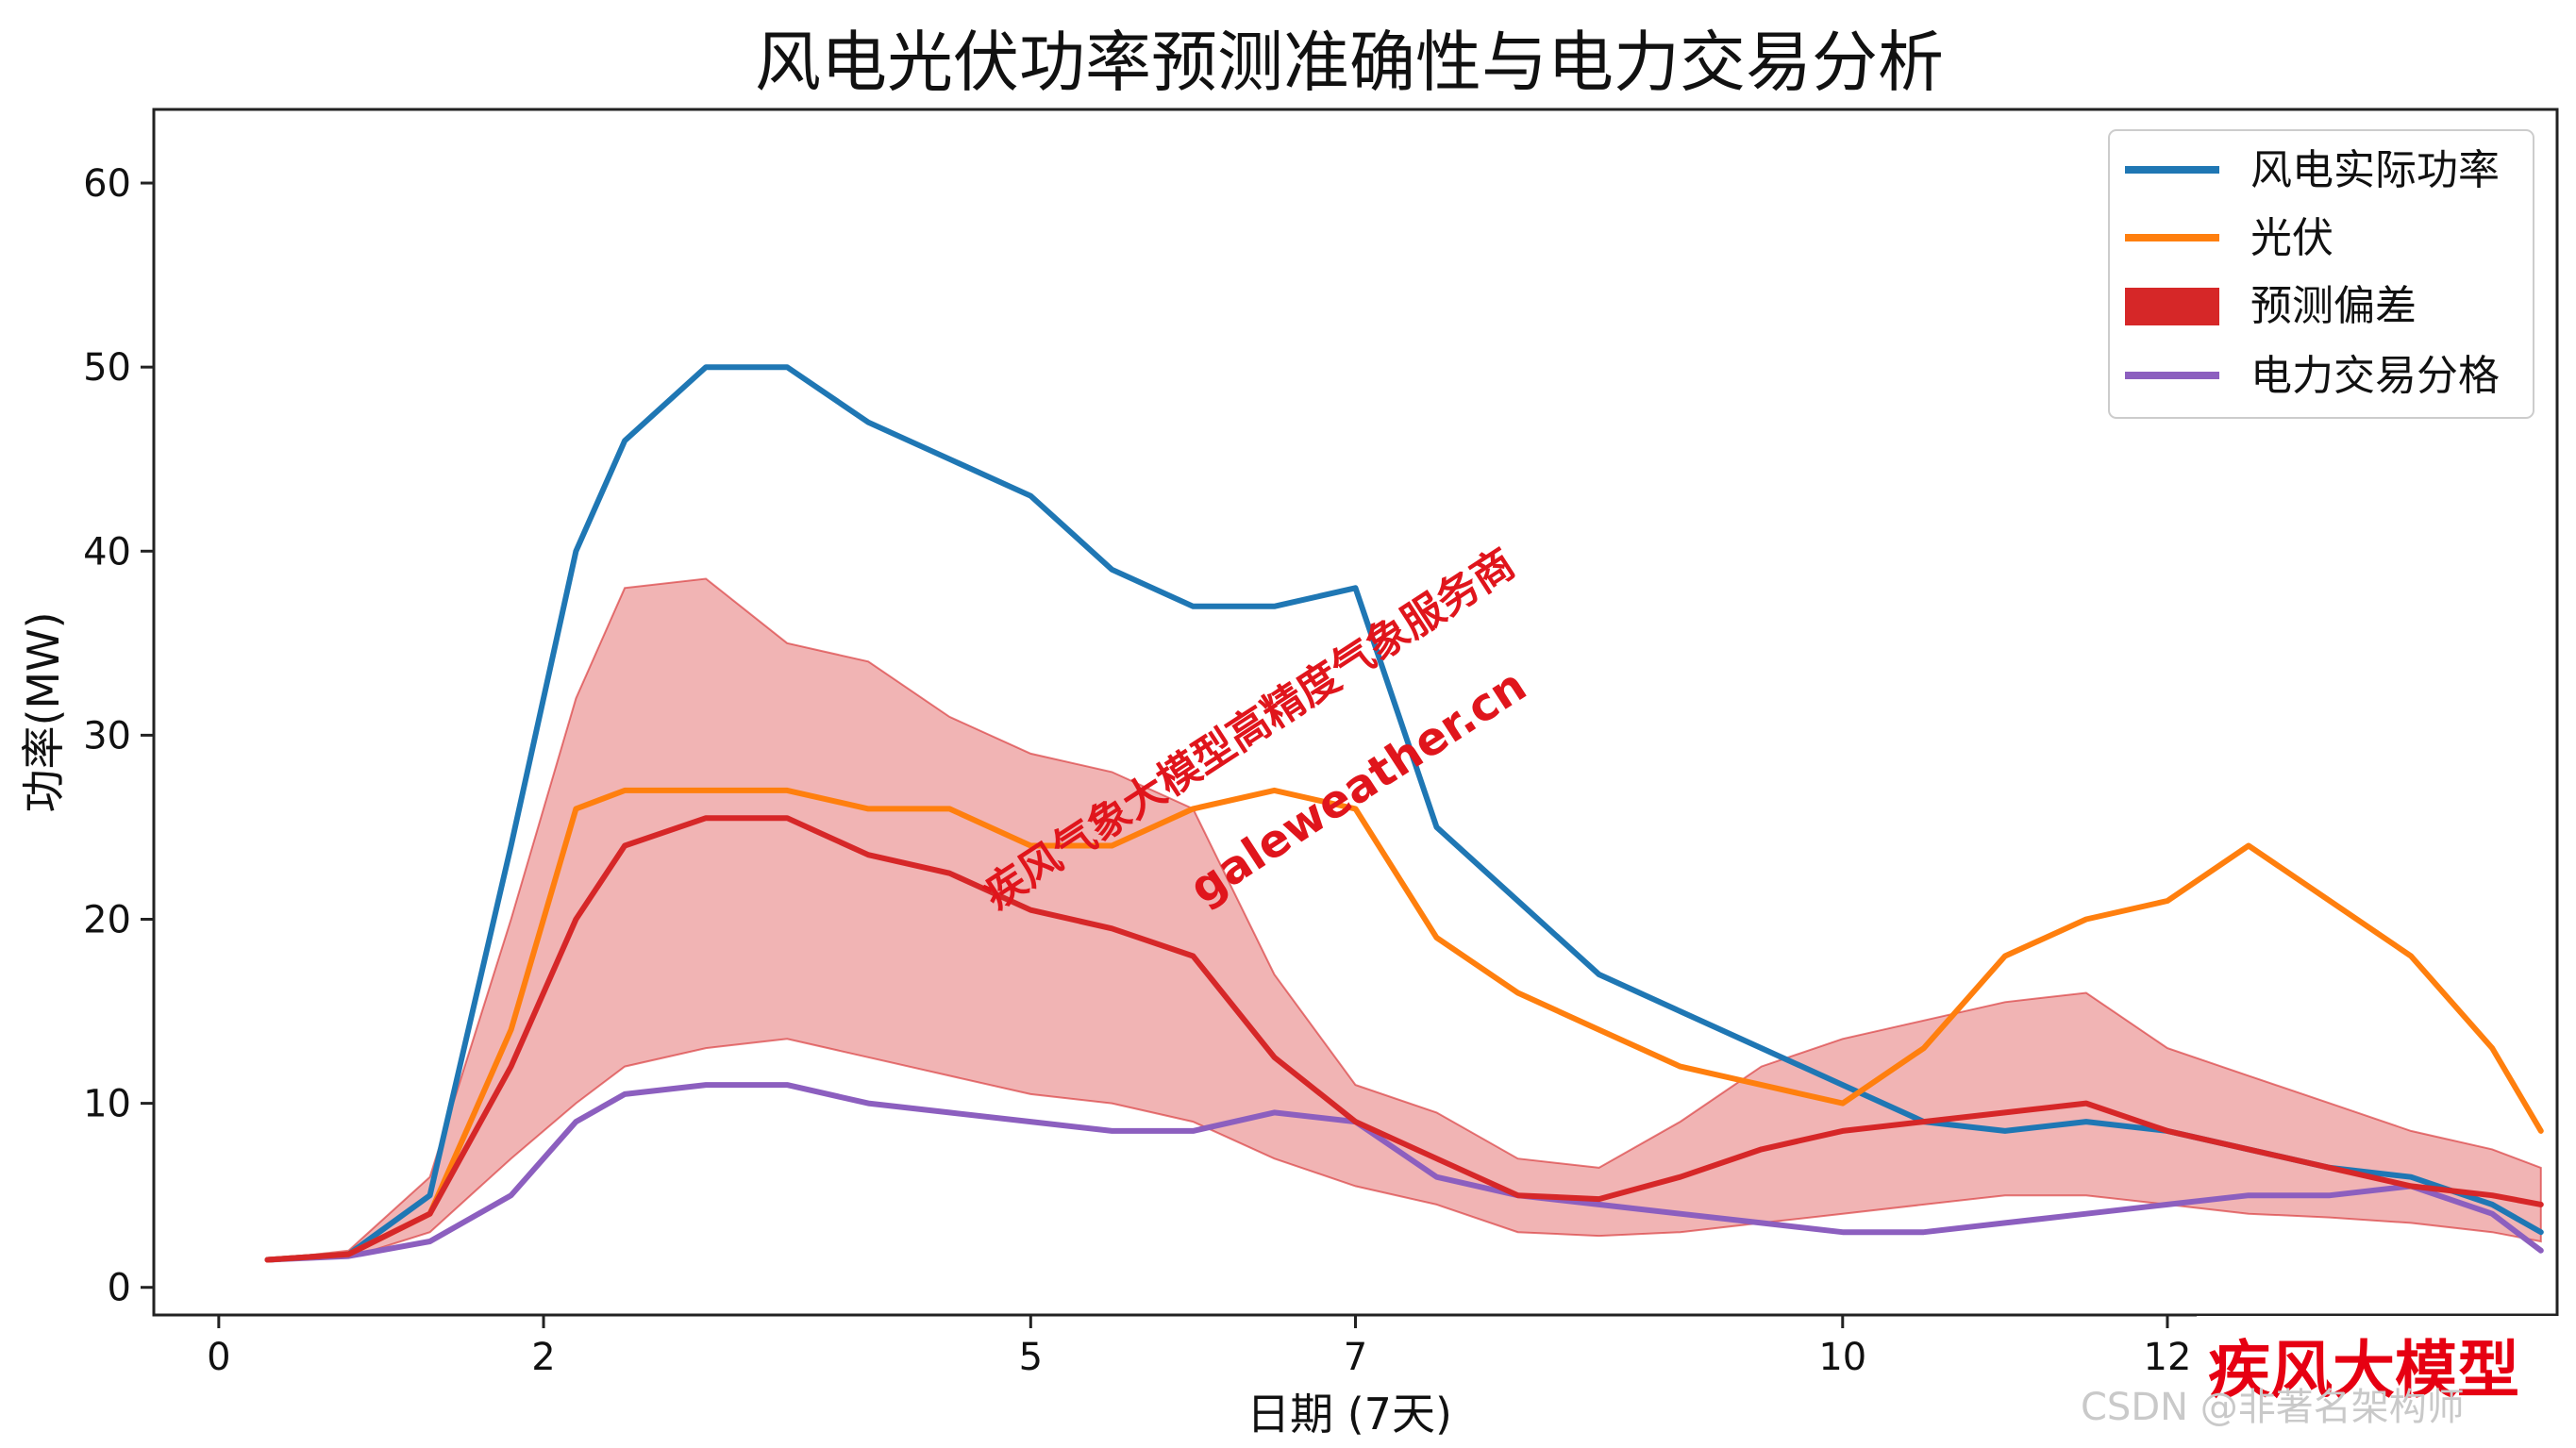  Describe the element at coordinates (218, 1357) in the screenshot. I see `x-tick-label: 0` at that location.